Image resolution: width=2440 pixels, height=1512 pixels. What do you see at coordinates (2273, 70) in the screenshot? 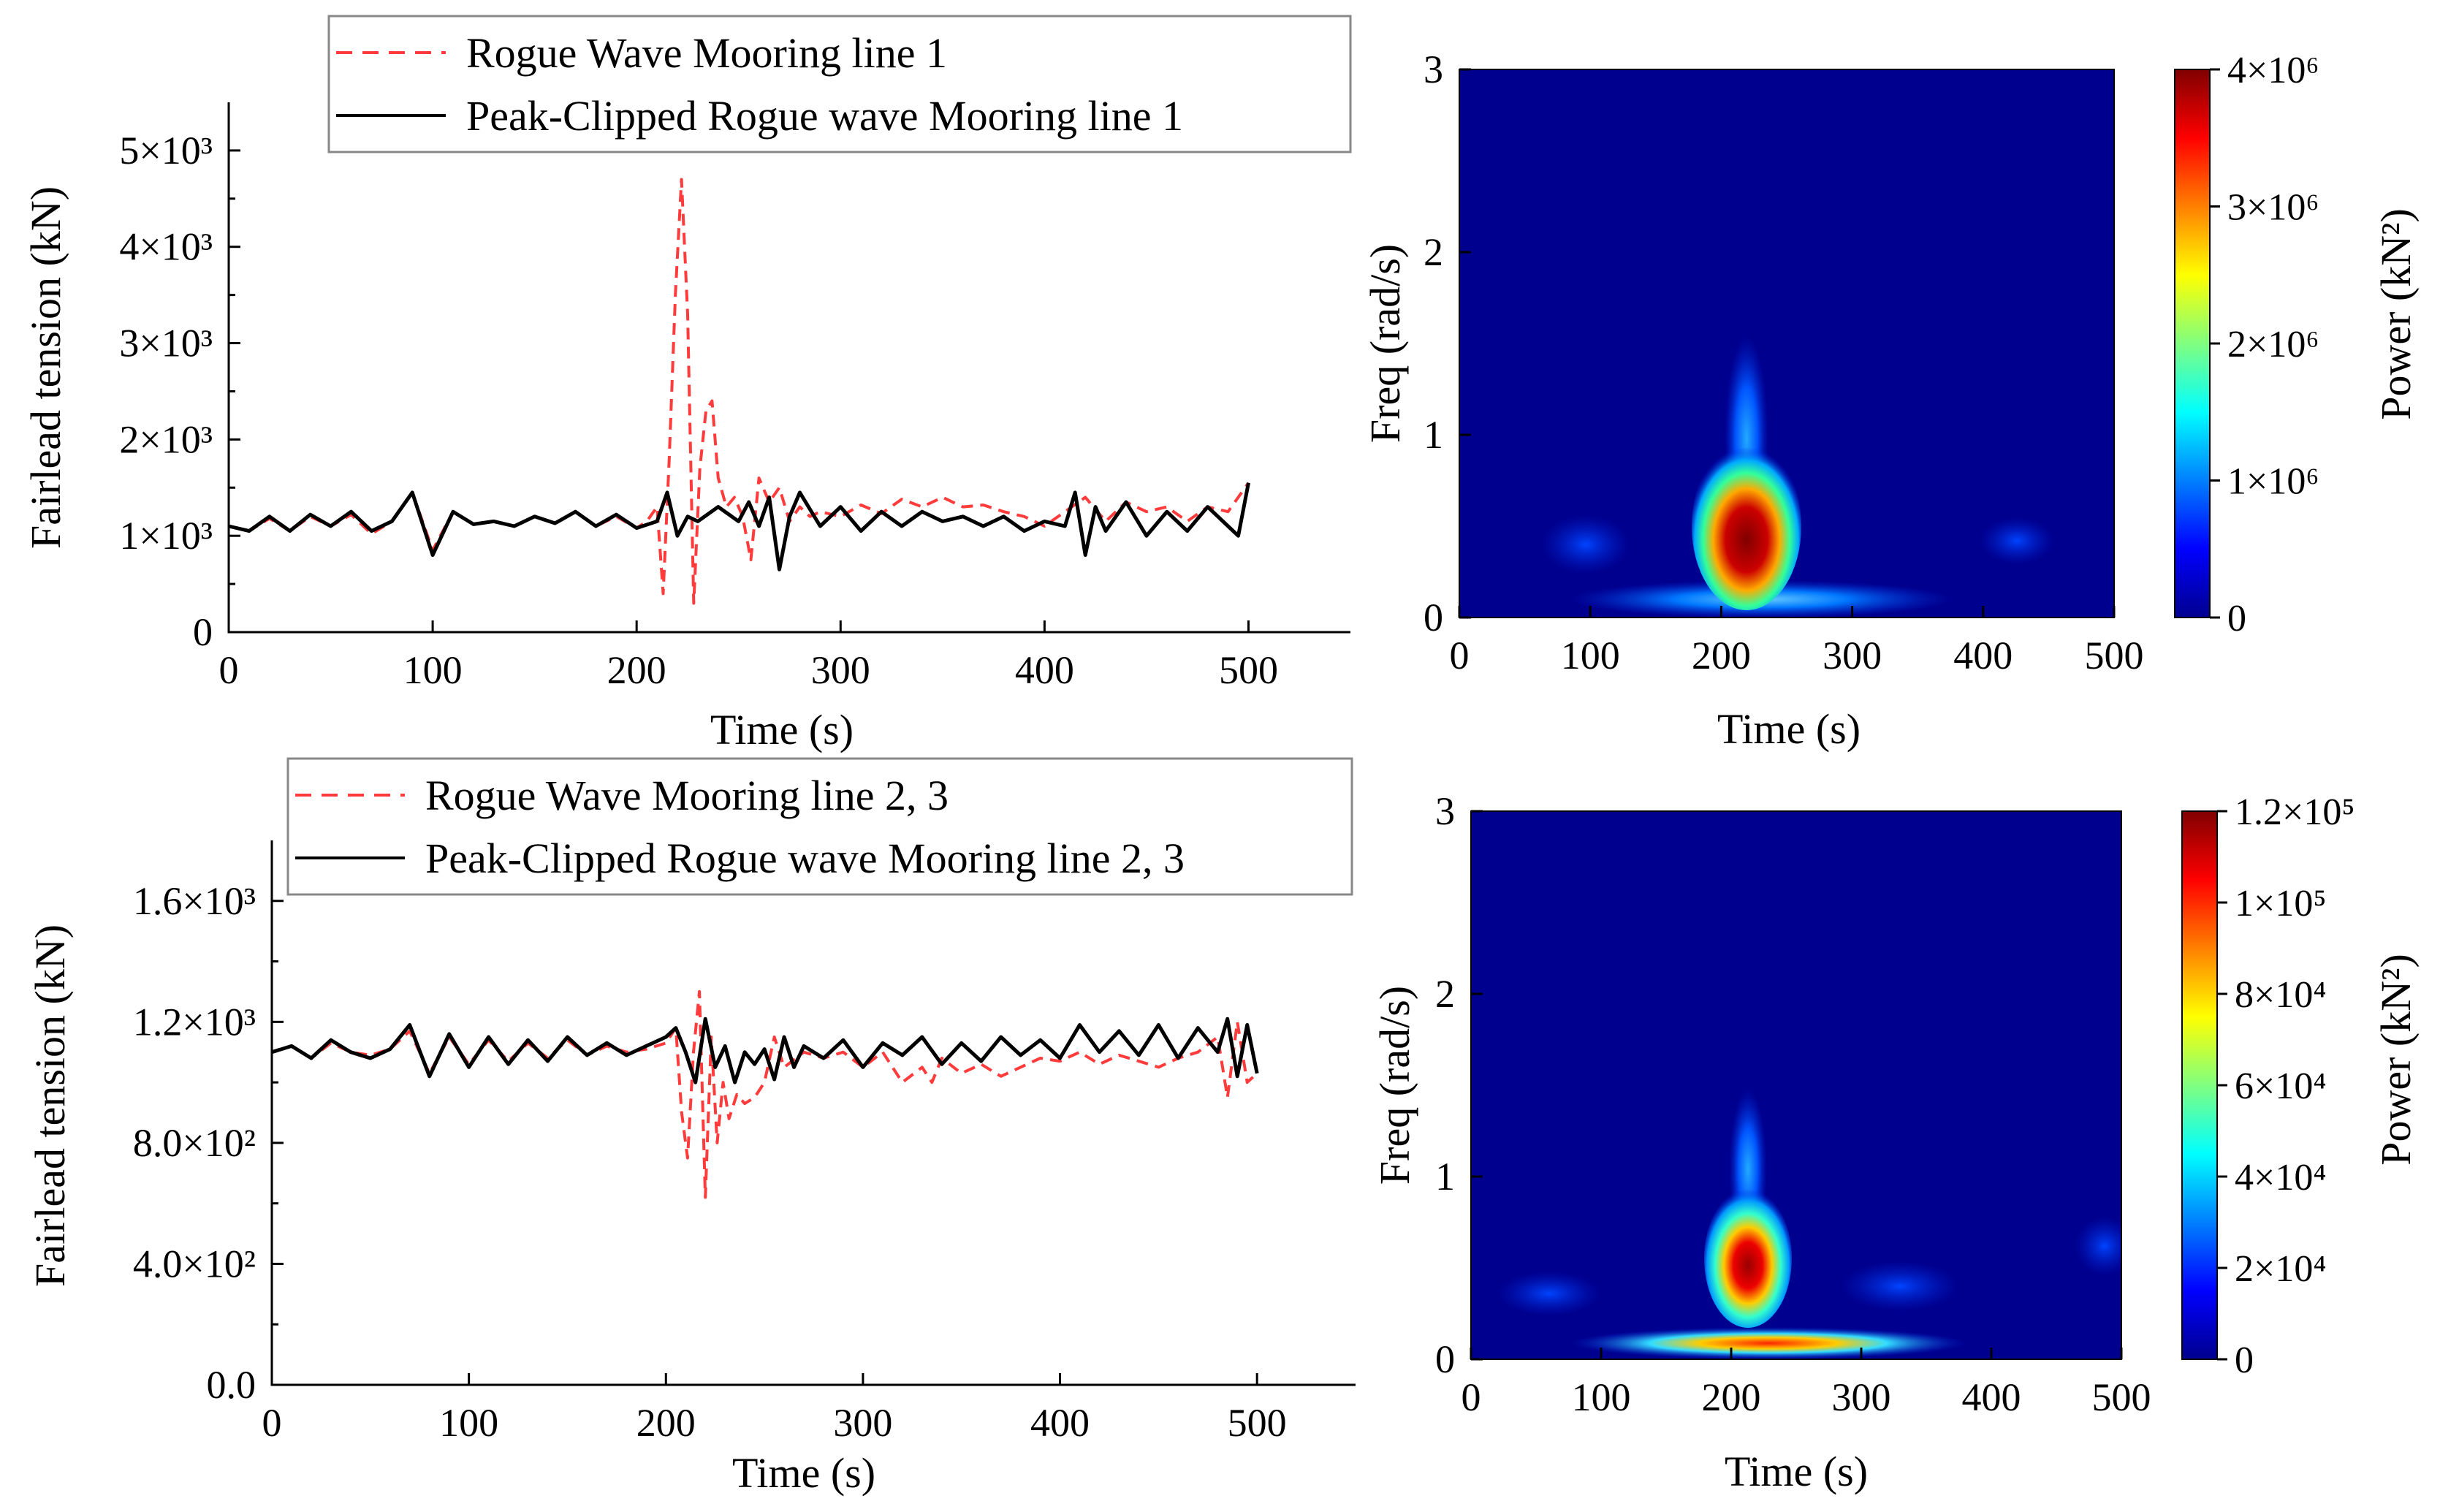
I see `colorbar-tick-label: 4×10⁶` at bounding box center [2273, 70].